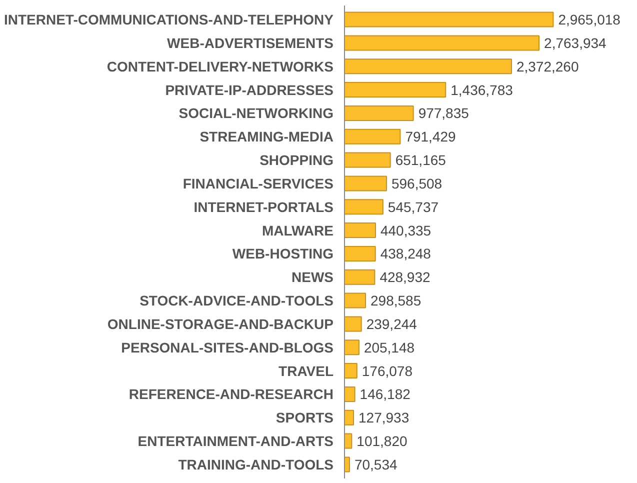 The width and height of the screenshot is (637, 483). What do you see at coordinates (406, 230) in the screenshot?
I see `data-label: 440,335` at bounding box center [406, 230].